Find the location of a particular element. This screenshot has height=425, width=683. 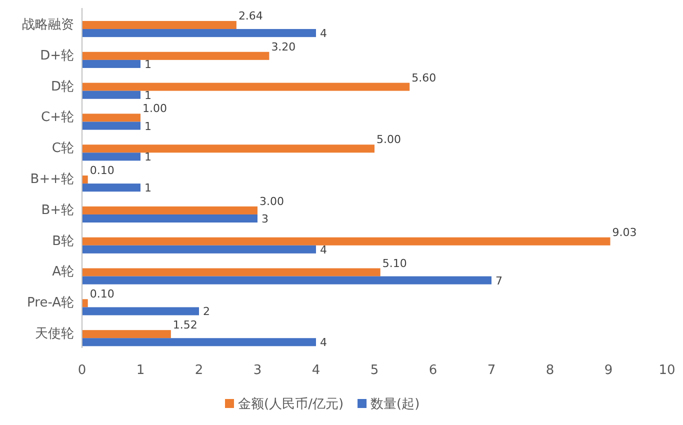

x-tick-label: 6 is located at coordinates (433, 370).